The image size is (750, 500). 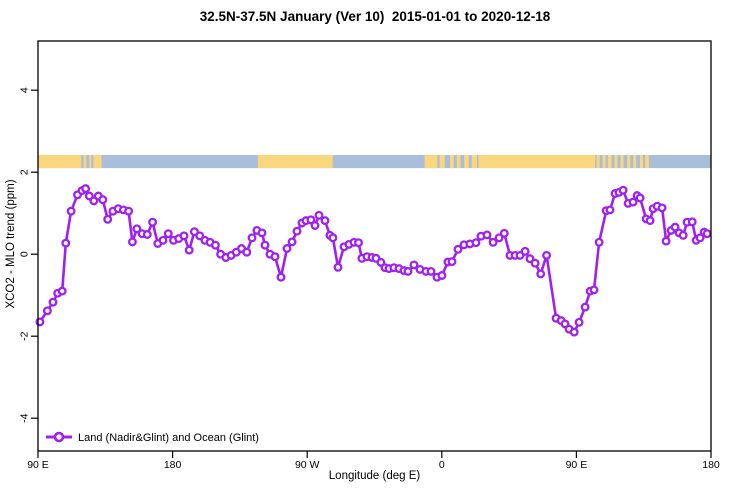 I want to click on x-axis-tick-label: 0, so click(x=442, y=465).